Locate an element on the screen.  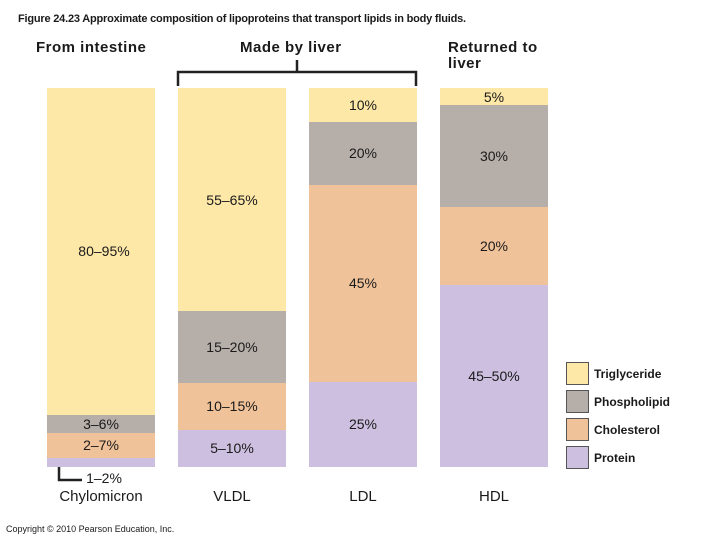
category-label: HDL is located at coordinates (494, 496).